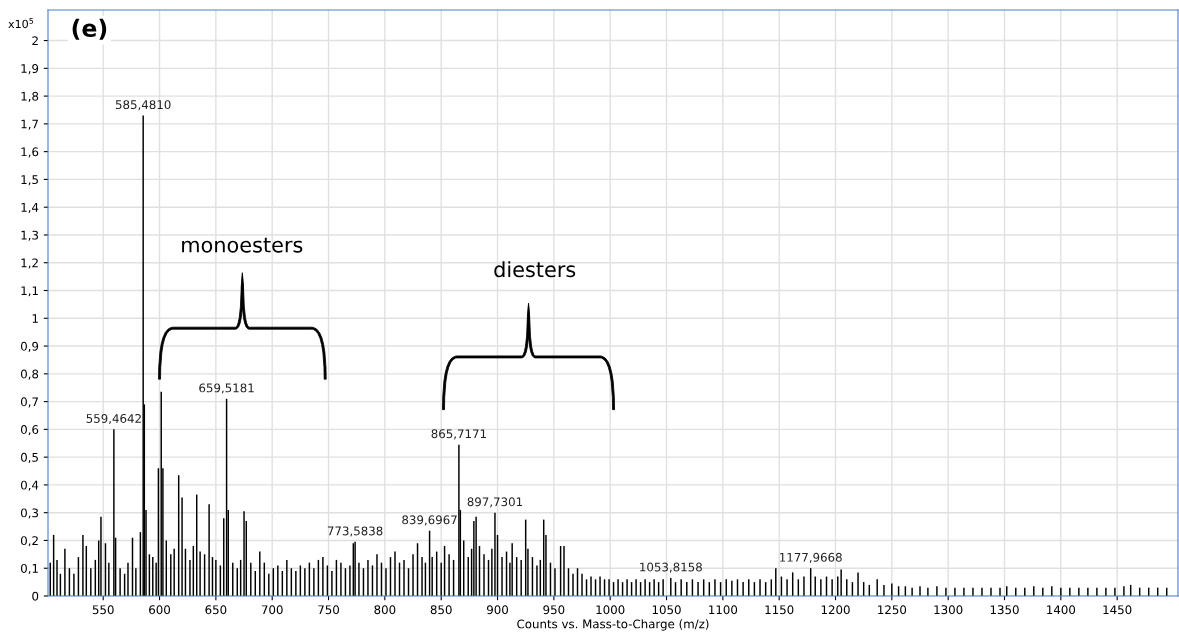  Describe the element at coordinates (103, 610) in the screenshot. I see `x-tick-label: 550` at that location.